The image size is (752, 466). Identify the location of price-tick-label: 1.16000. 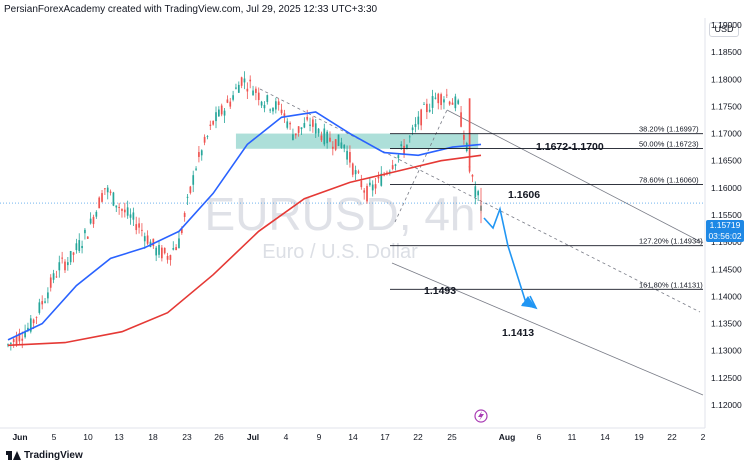
(726, 188).